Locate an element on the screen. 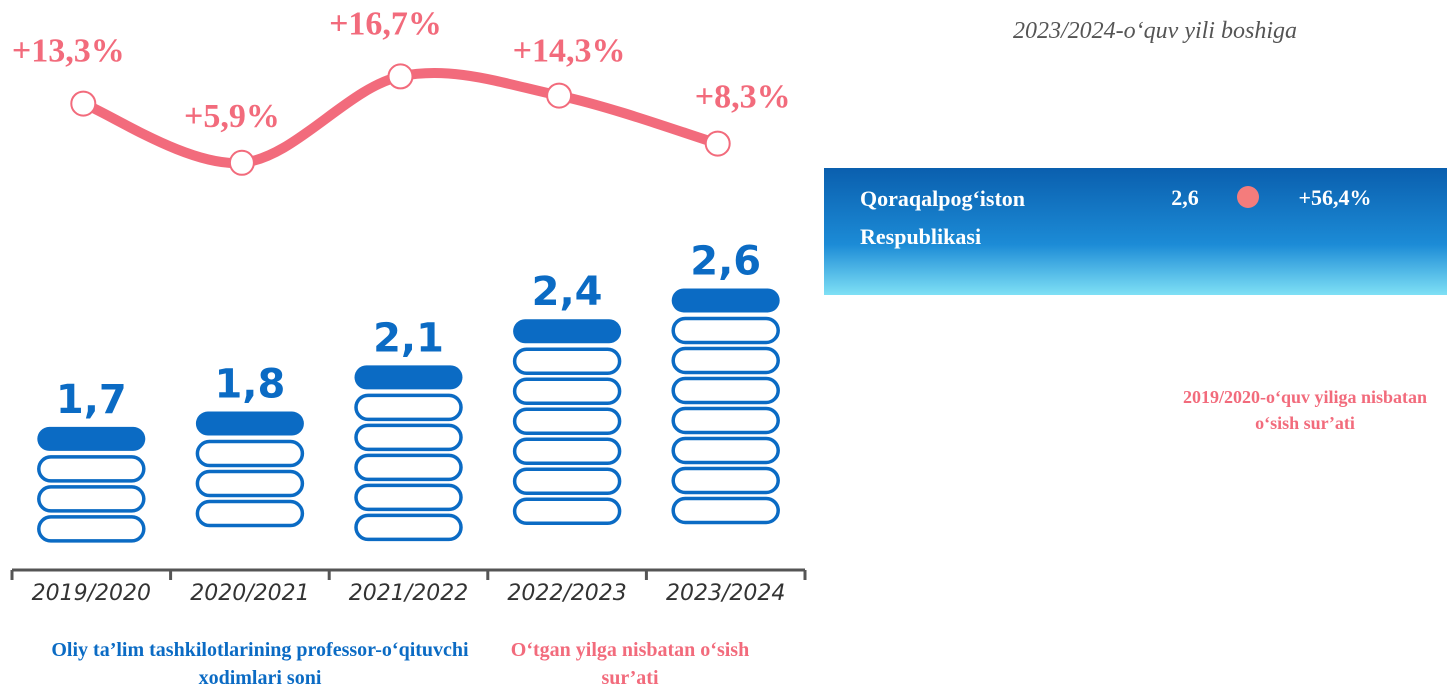 The image size is (1447, 695). growth-label: +8,3% is located at coordinates (743, 97).